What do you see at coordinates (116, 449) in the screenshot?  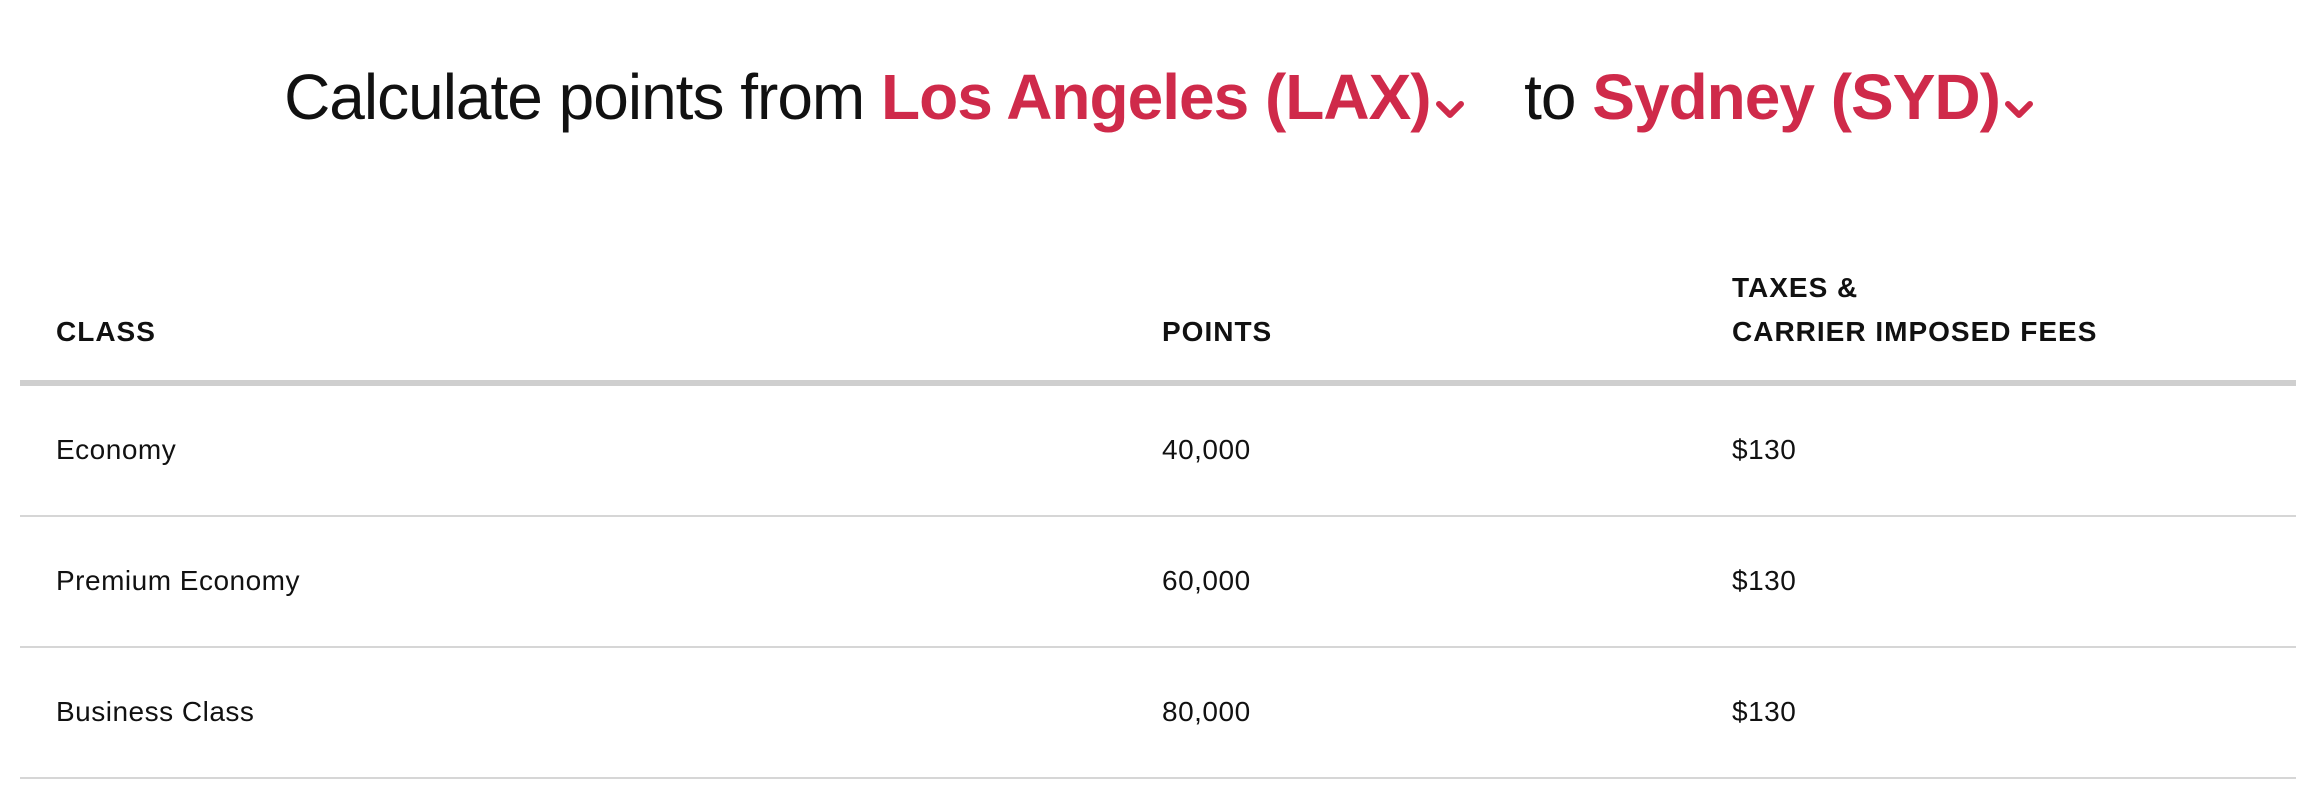 I see `cell-class: Economy` at bounding box center [116, 449].